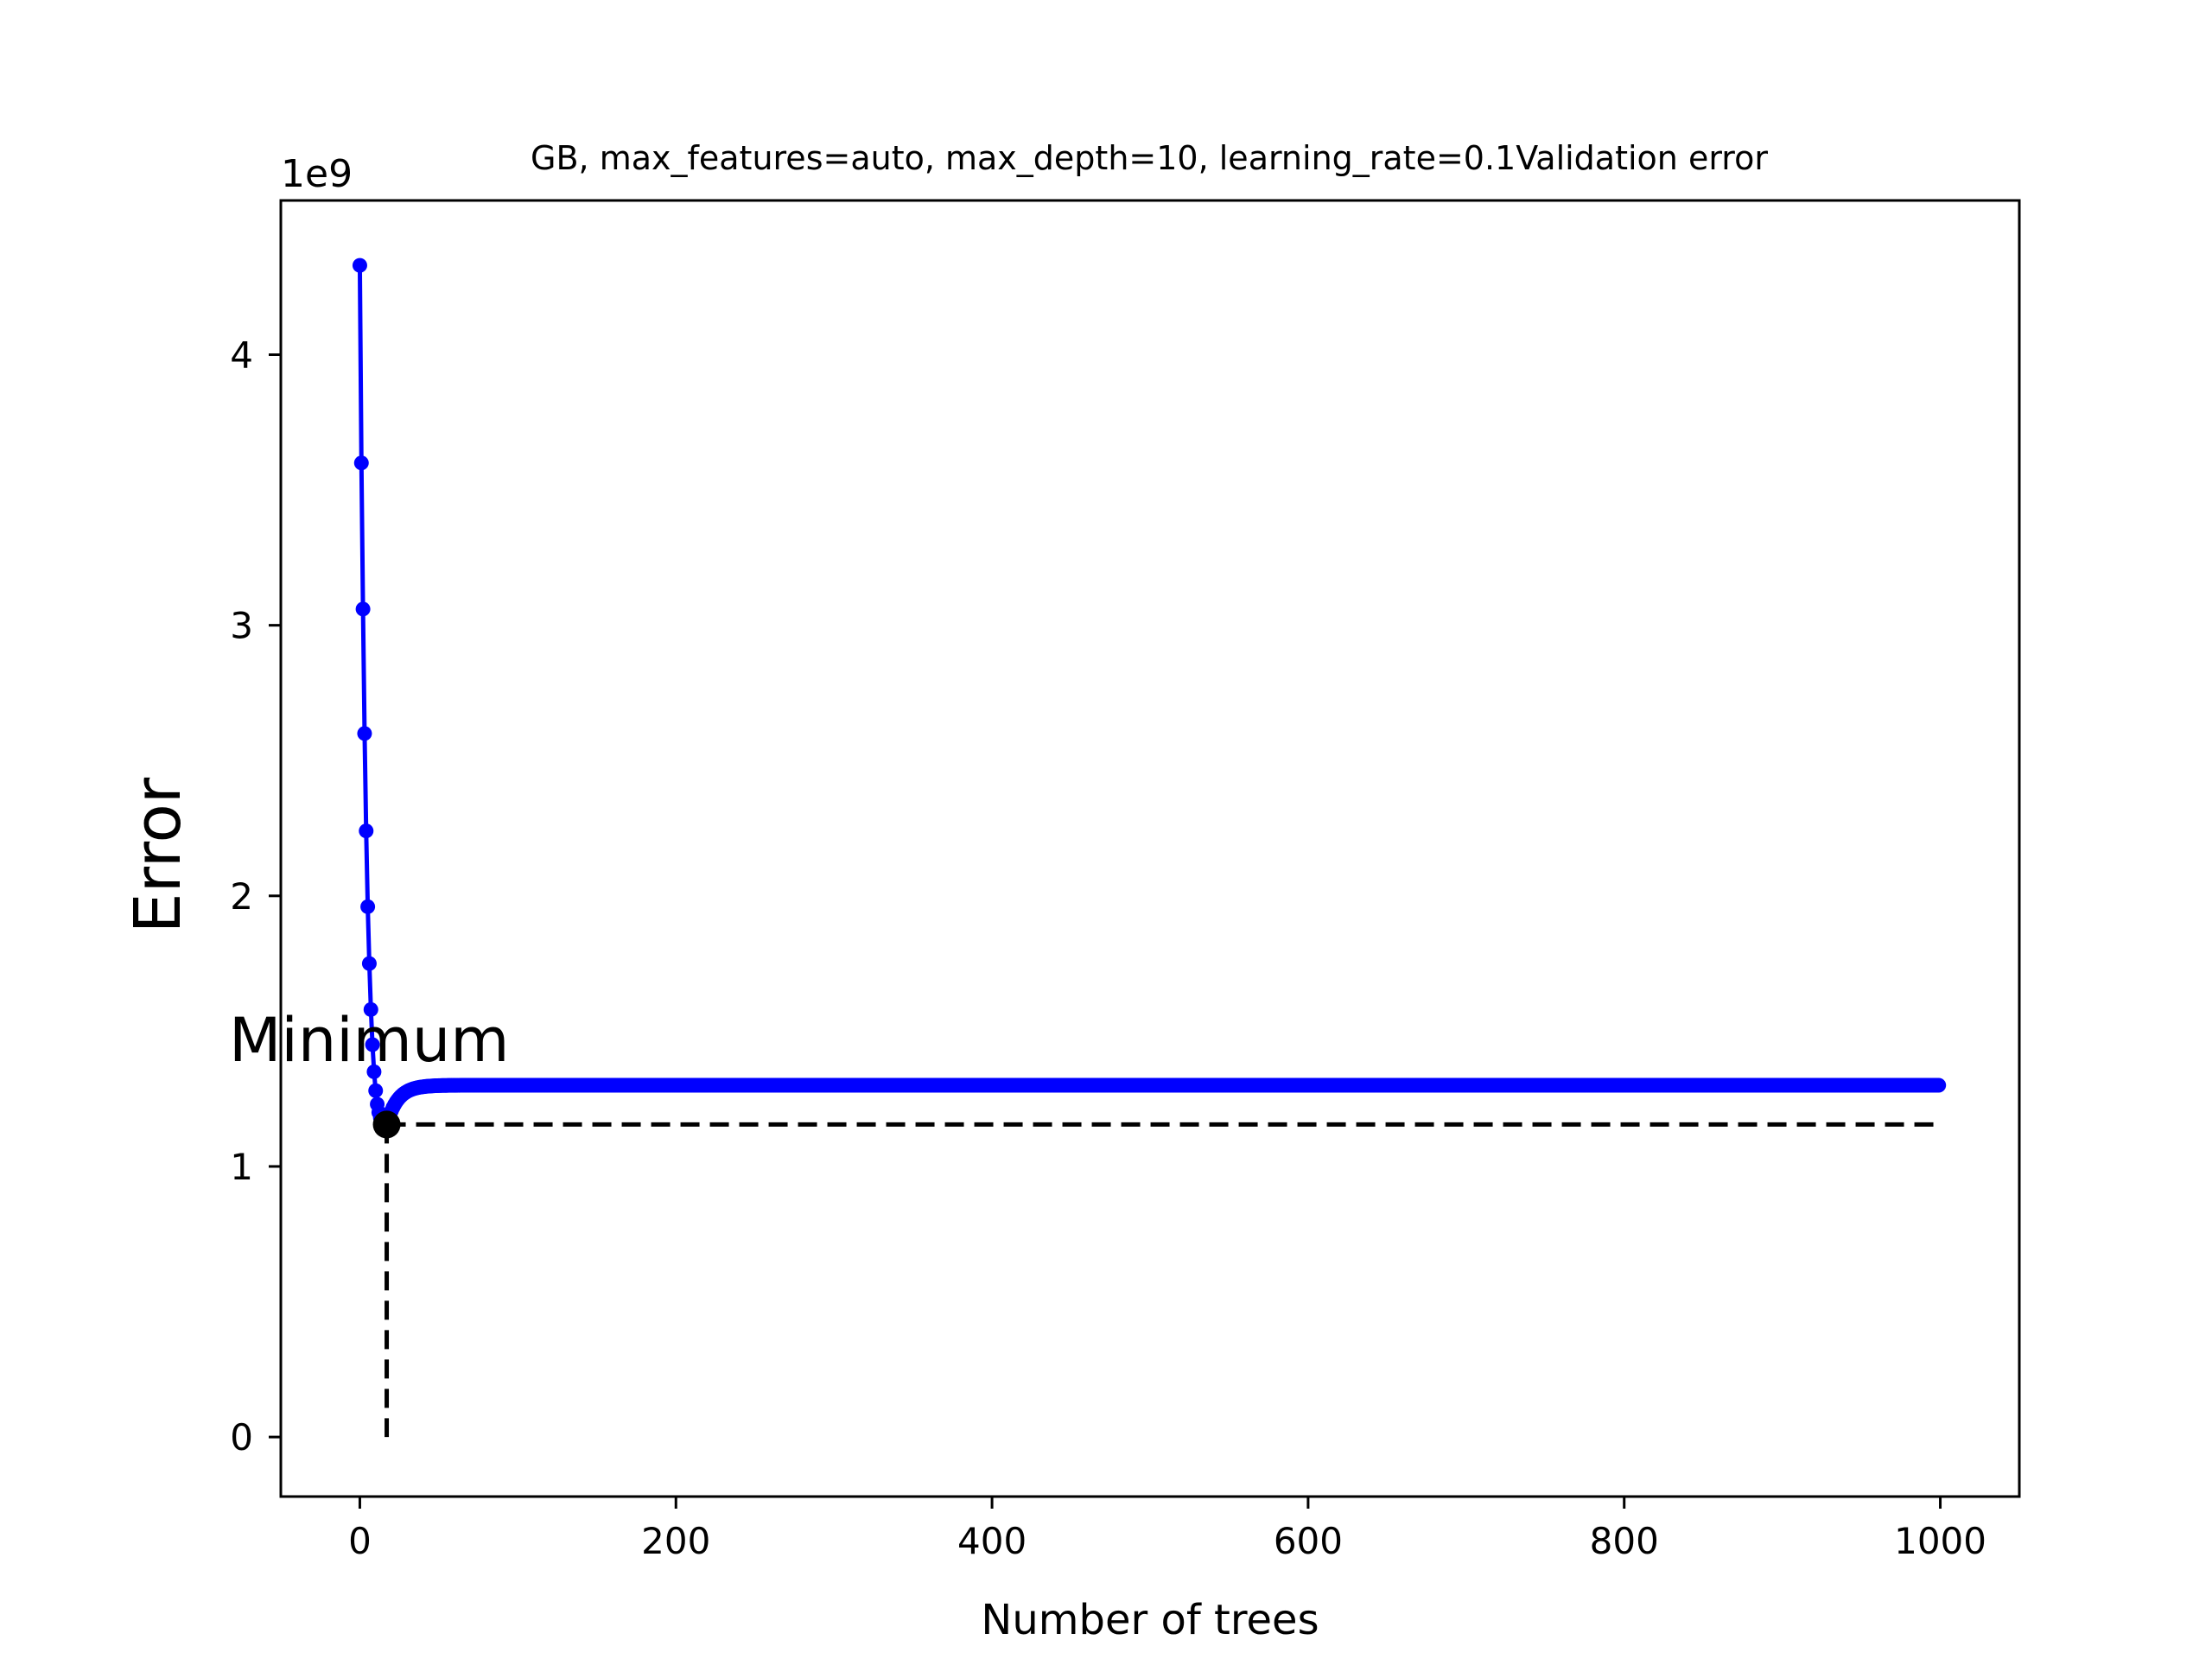  I want to click on y-offset-label: 1e9, so click(317, 174).